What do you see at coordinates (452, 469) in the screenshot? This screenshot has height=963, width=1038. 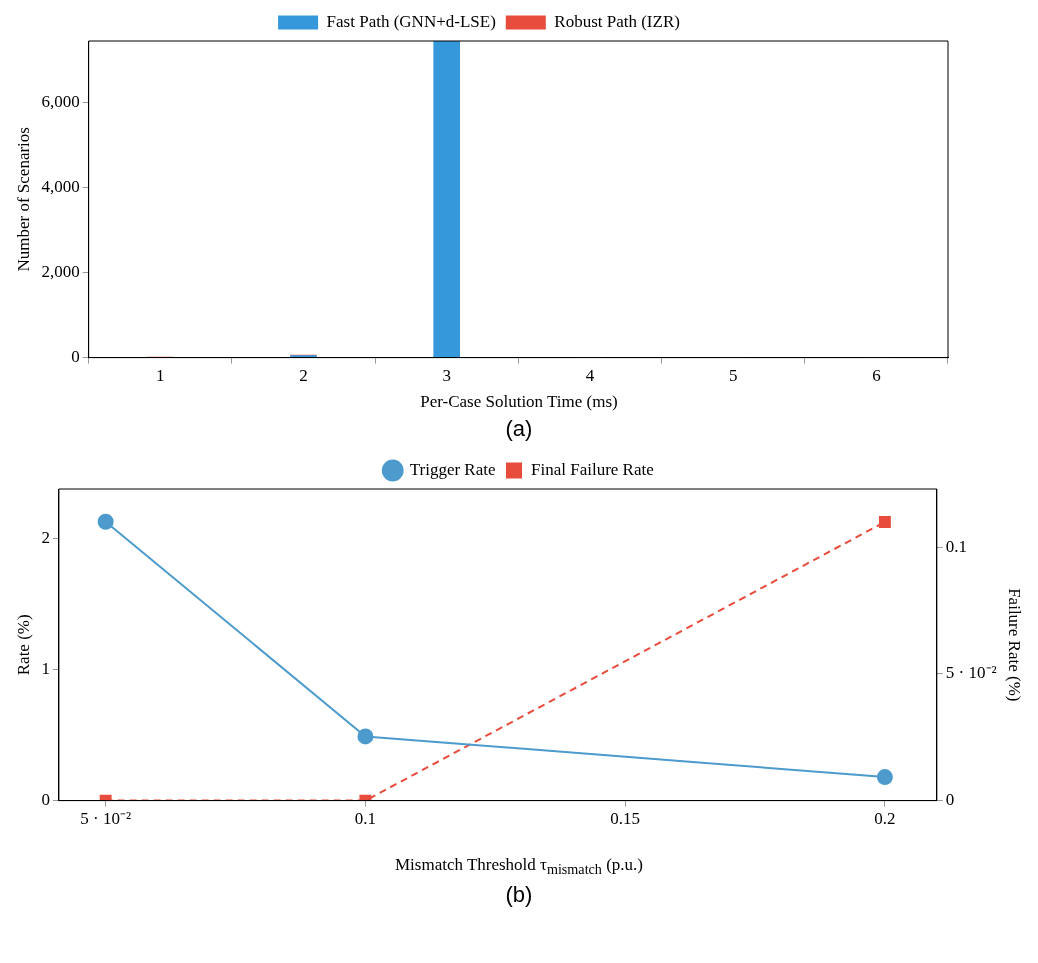 I see `legend-label: Trigger Rate` at bounding box center [452, 469].